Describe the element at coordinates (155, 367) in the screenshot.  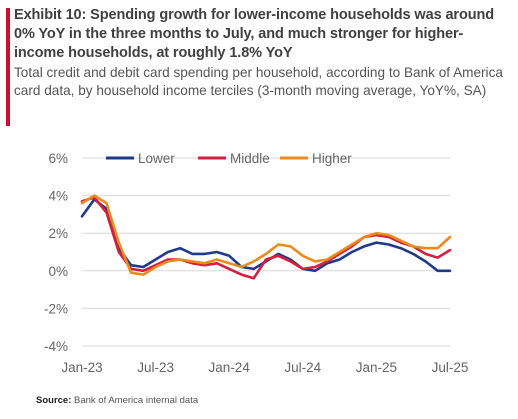
I see `x-tick-label: Jul-23` at that location.